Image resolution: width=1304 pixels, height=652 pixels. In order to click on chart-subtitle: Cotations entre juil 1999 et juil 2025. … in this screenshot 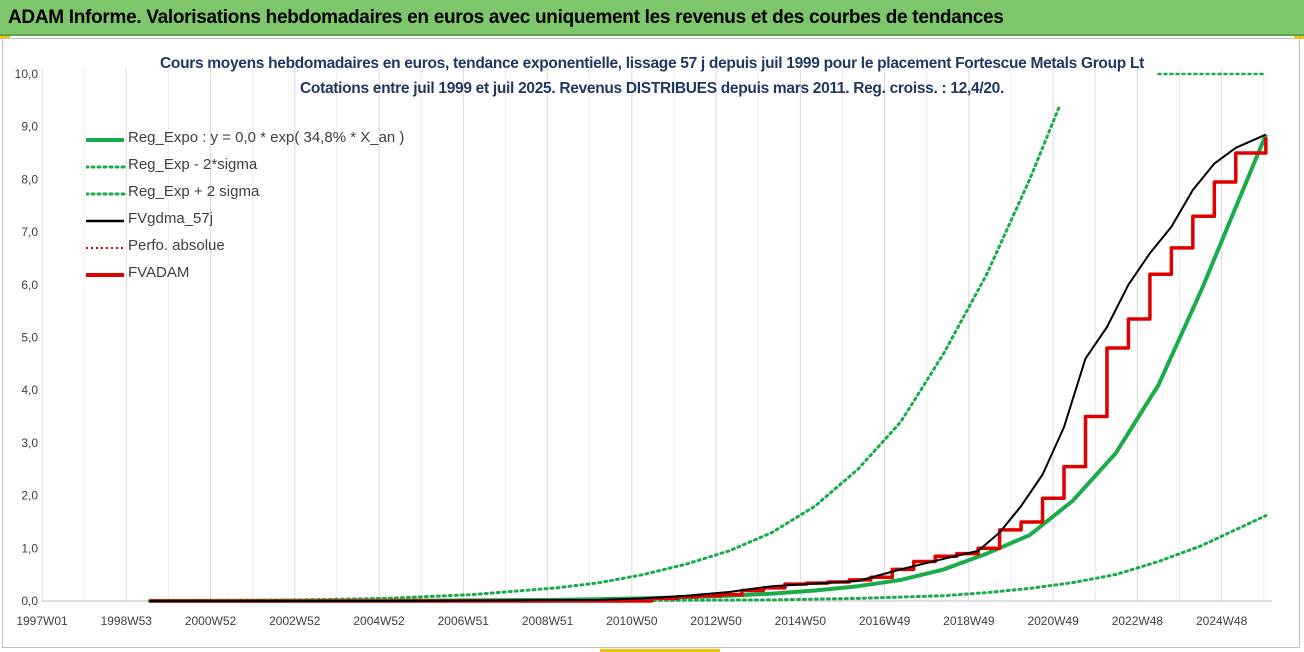, I will do `click(652, 88)`.